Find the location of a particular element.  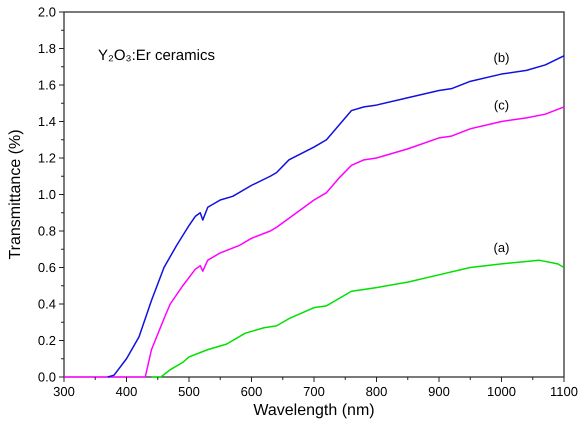

series-label: (b) is located at coordinates (502, 58).